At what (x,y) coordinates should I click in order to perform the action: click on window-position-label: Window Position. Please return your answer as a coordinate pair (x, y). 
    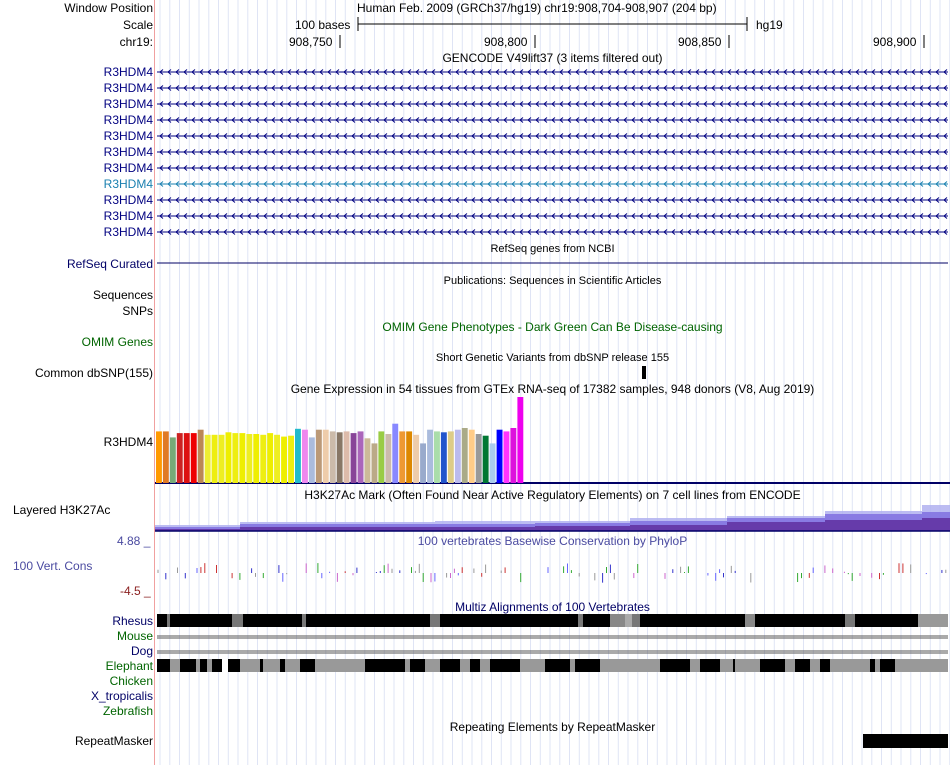
    Looking at the image, I should click on (108, 8).